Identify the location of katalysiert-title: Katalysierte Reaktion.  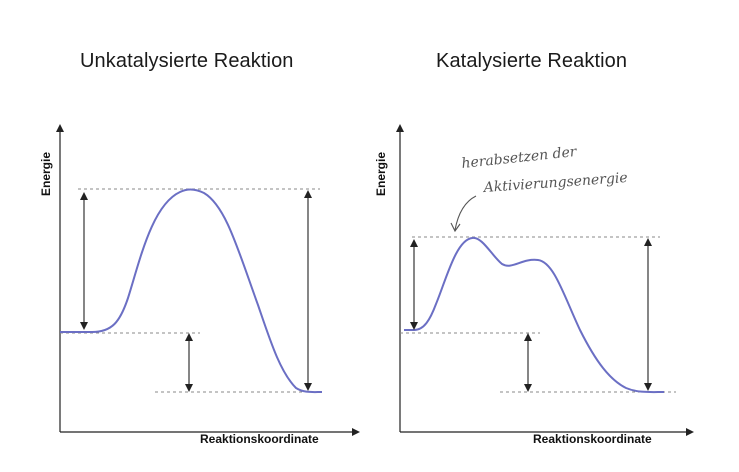
(532, 61).